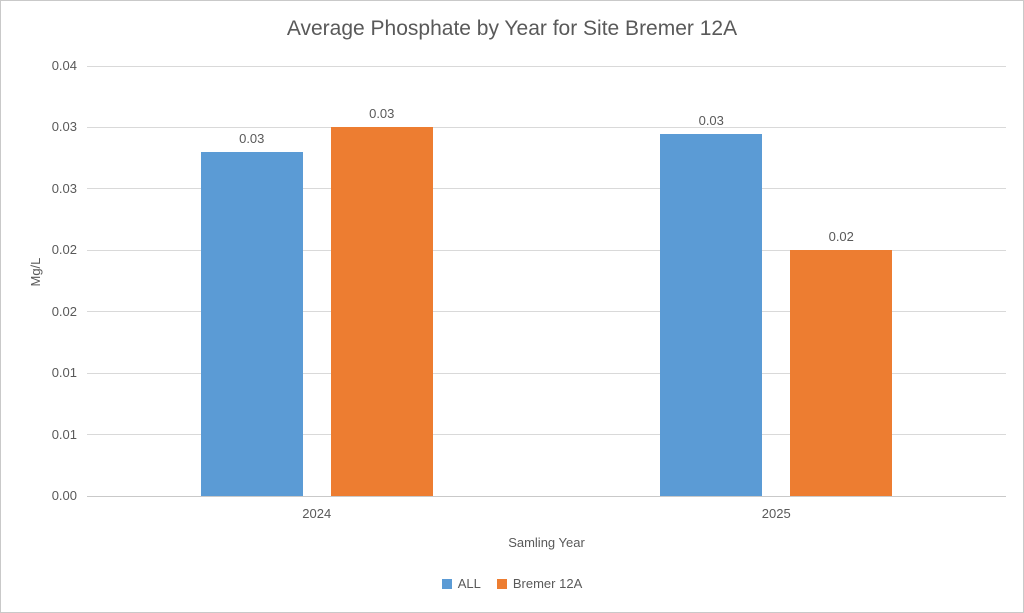  Describe the element at coordinates (547, 583) in the screenshot. I see `legend-label: Bremer 12A` at that location.